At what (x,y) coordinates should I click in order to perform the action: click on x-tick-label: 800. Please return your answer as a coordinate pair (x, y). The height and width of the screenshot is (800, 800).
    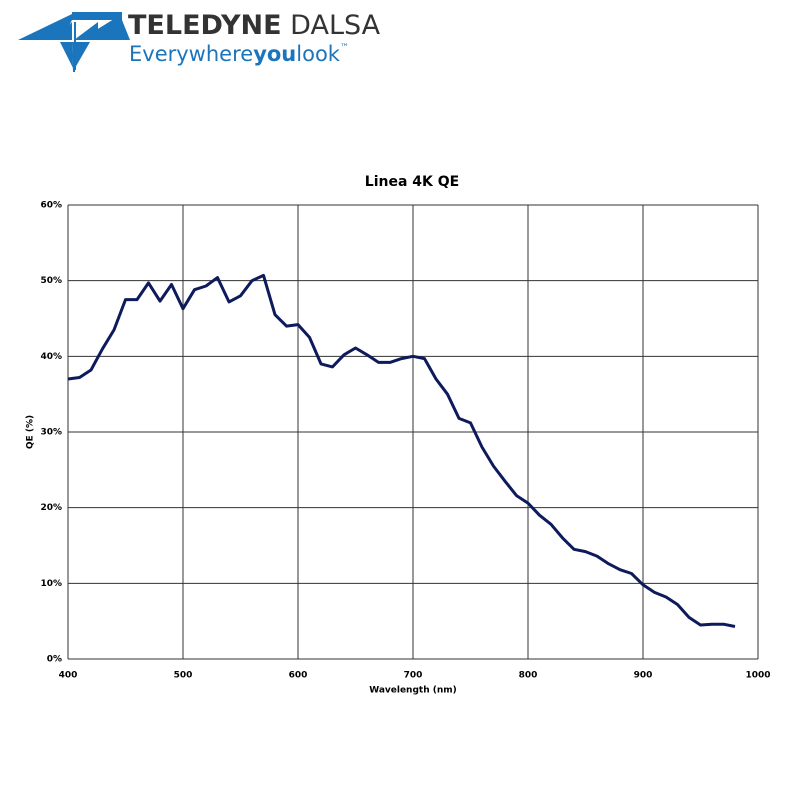
    Looking at the image, I should click on (528, 676).